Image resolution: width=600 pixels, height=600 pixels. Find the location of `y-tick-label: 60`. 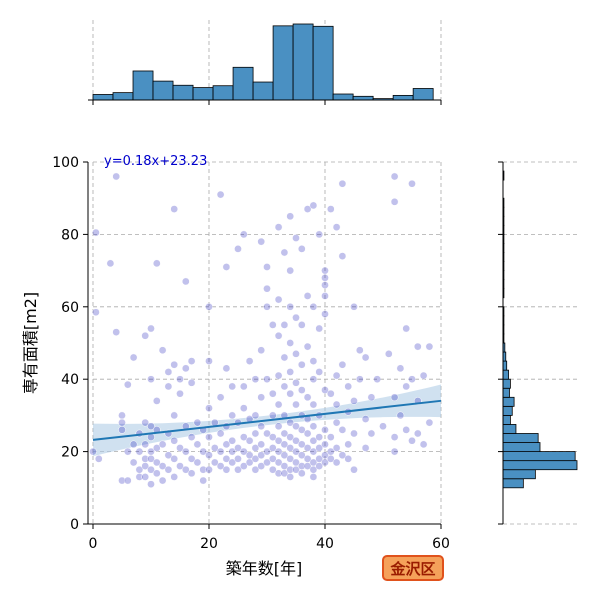

y-tick-label: 60 is located at coordinates (70, 308).